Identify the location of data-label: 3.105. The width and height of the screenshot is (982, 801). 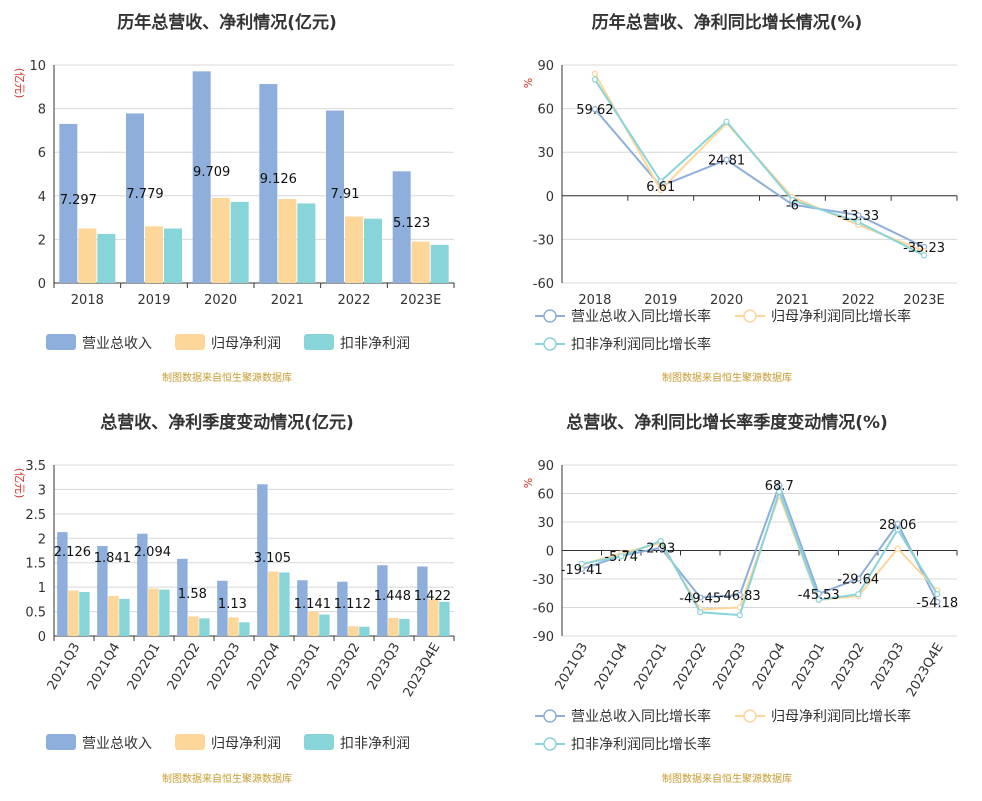
(272, 558).